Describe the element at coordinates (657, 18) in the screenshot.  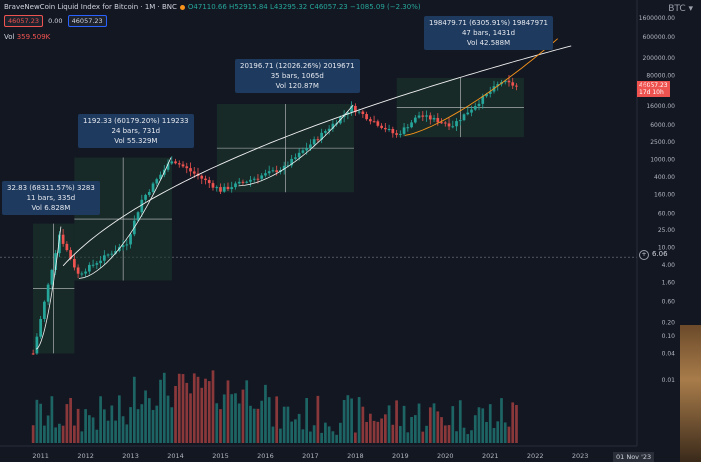
I see `y-tick-label: 1600000.00` at that location.